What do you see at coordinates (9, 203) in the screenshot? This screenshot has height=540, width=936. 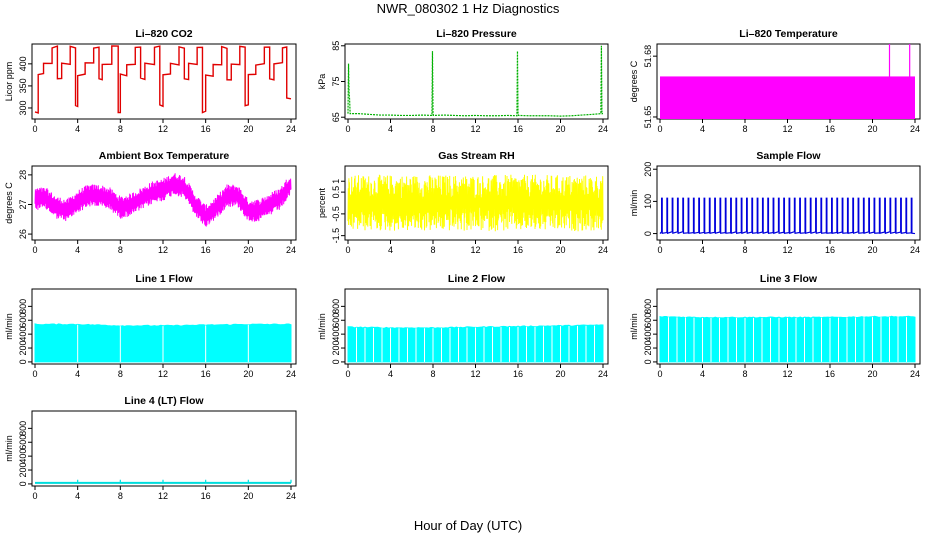 I see `y-axis-label: degrees C` at bounding box center [9, 203].